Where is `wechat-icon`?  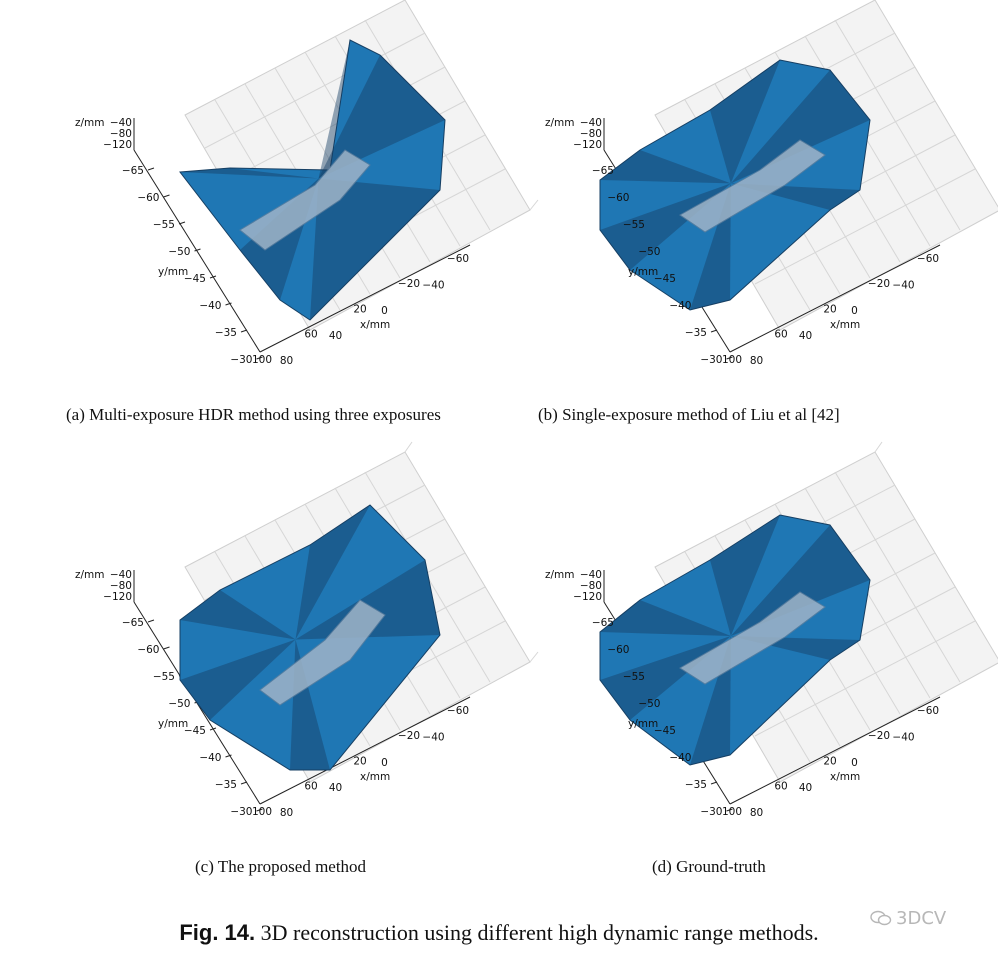
wechat-icon is located at coordinates (881, 918).